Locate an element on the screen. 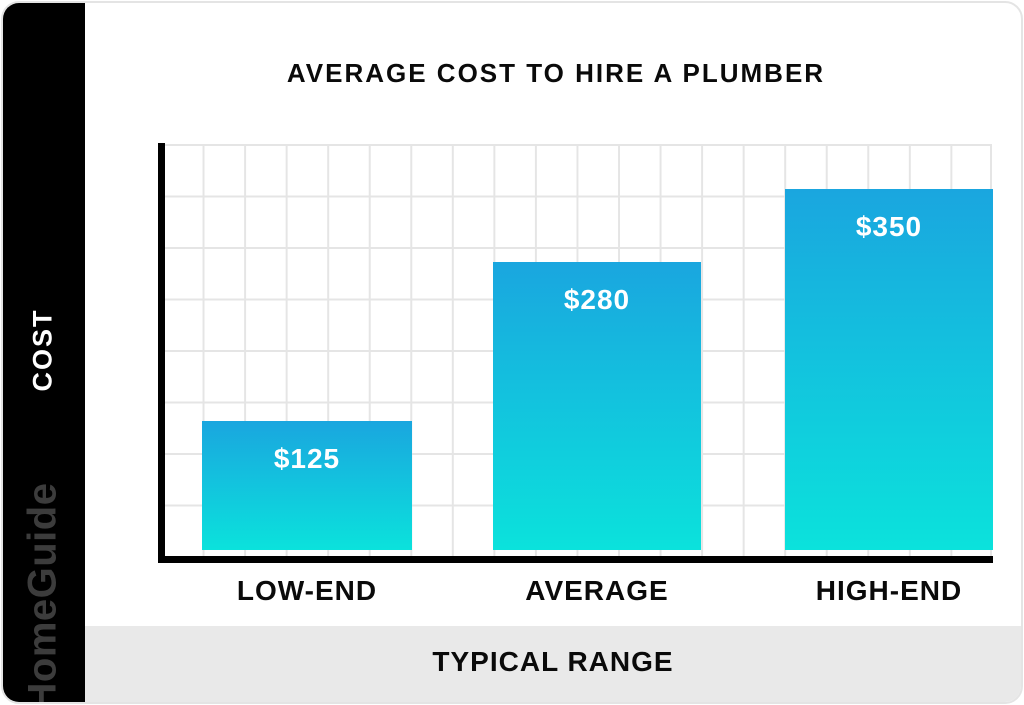 Image resolution: width=1024 pixels, height=705 pixels. category-label-low-end: LOW-END is located at coordinates (307, 590).